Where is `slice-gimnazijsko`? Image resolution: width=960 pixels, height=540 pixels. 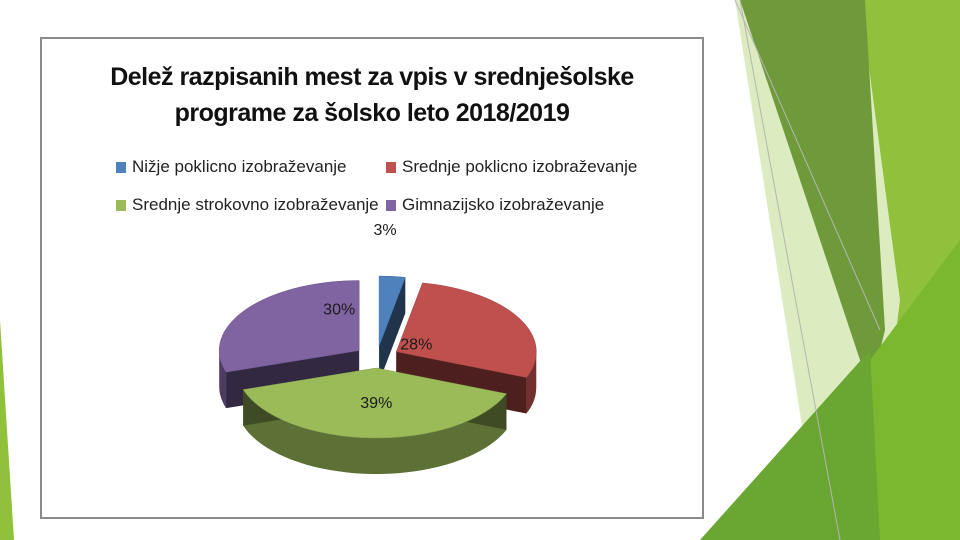 slice-gimnazijsko is located at coordinates (289, 326).